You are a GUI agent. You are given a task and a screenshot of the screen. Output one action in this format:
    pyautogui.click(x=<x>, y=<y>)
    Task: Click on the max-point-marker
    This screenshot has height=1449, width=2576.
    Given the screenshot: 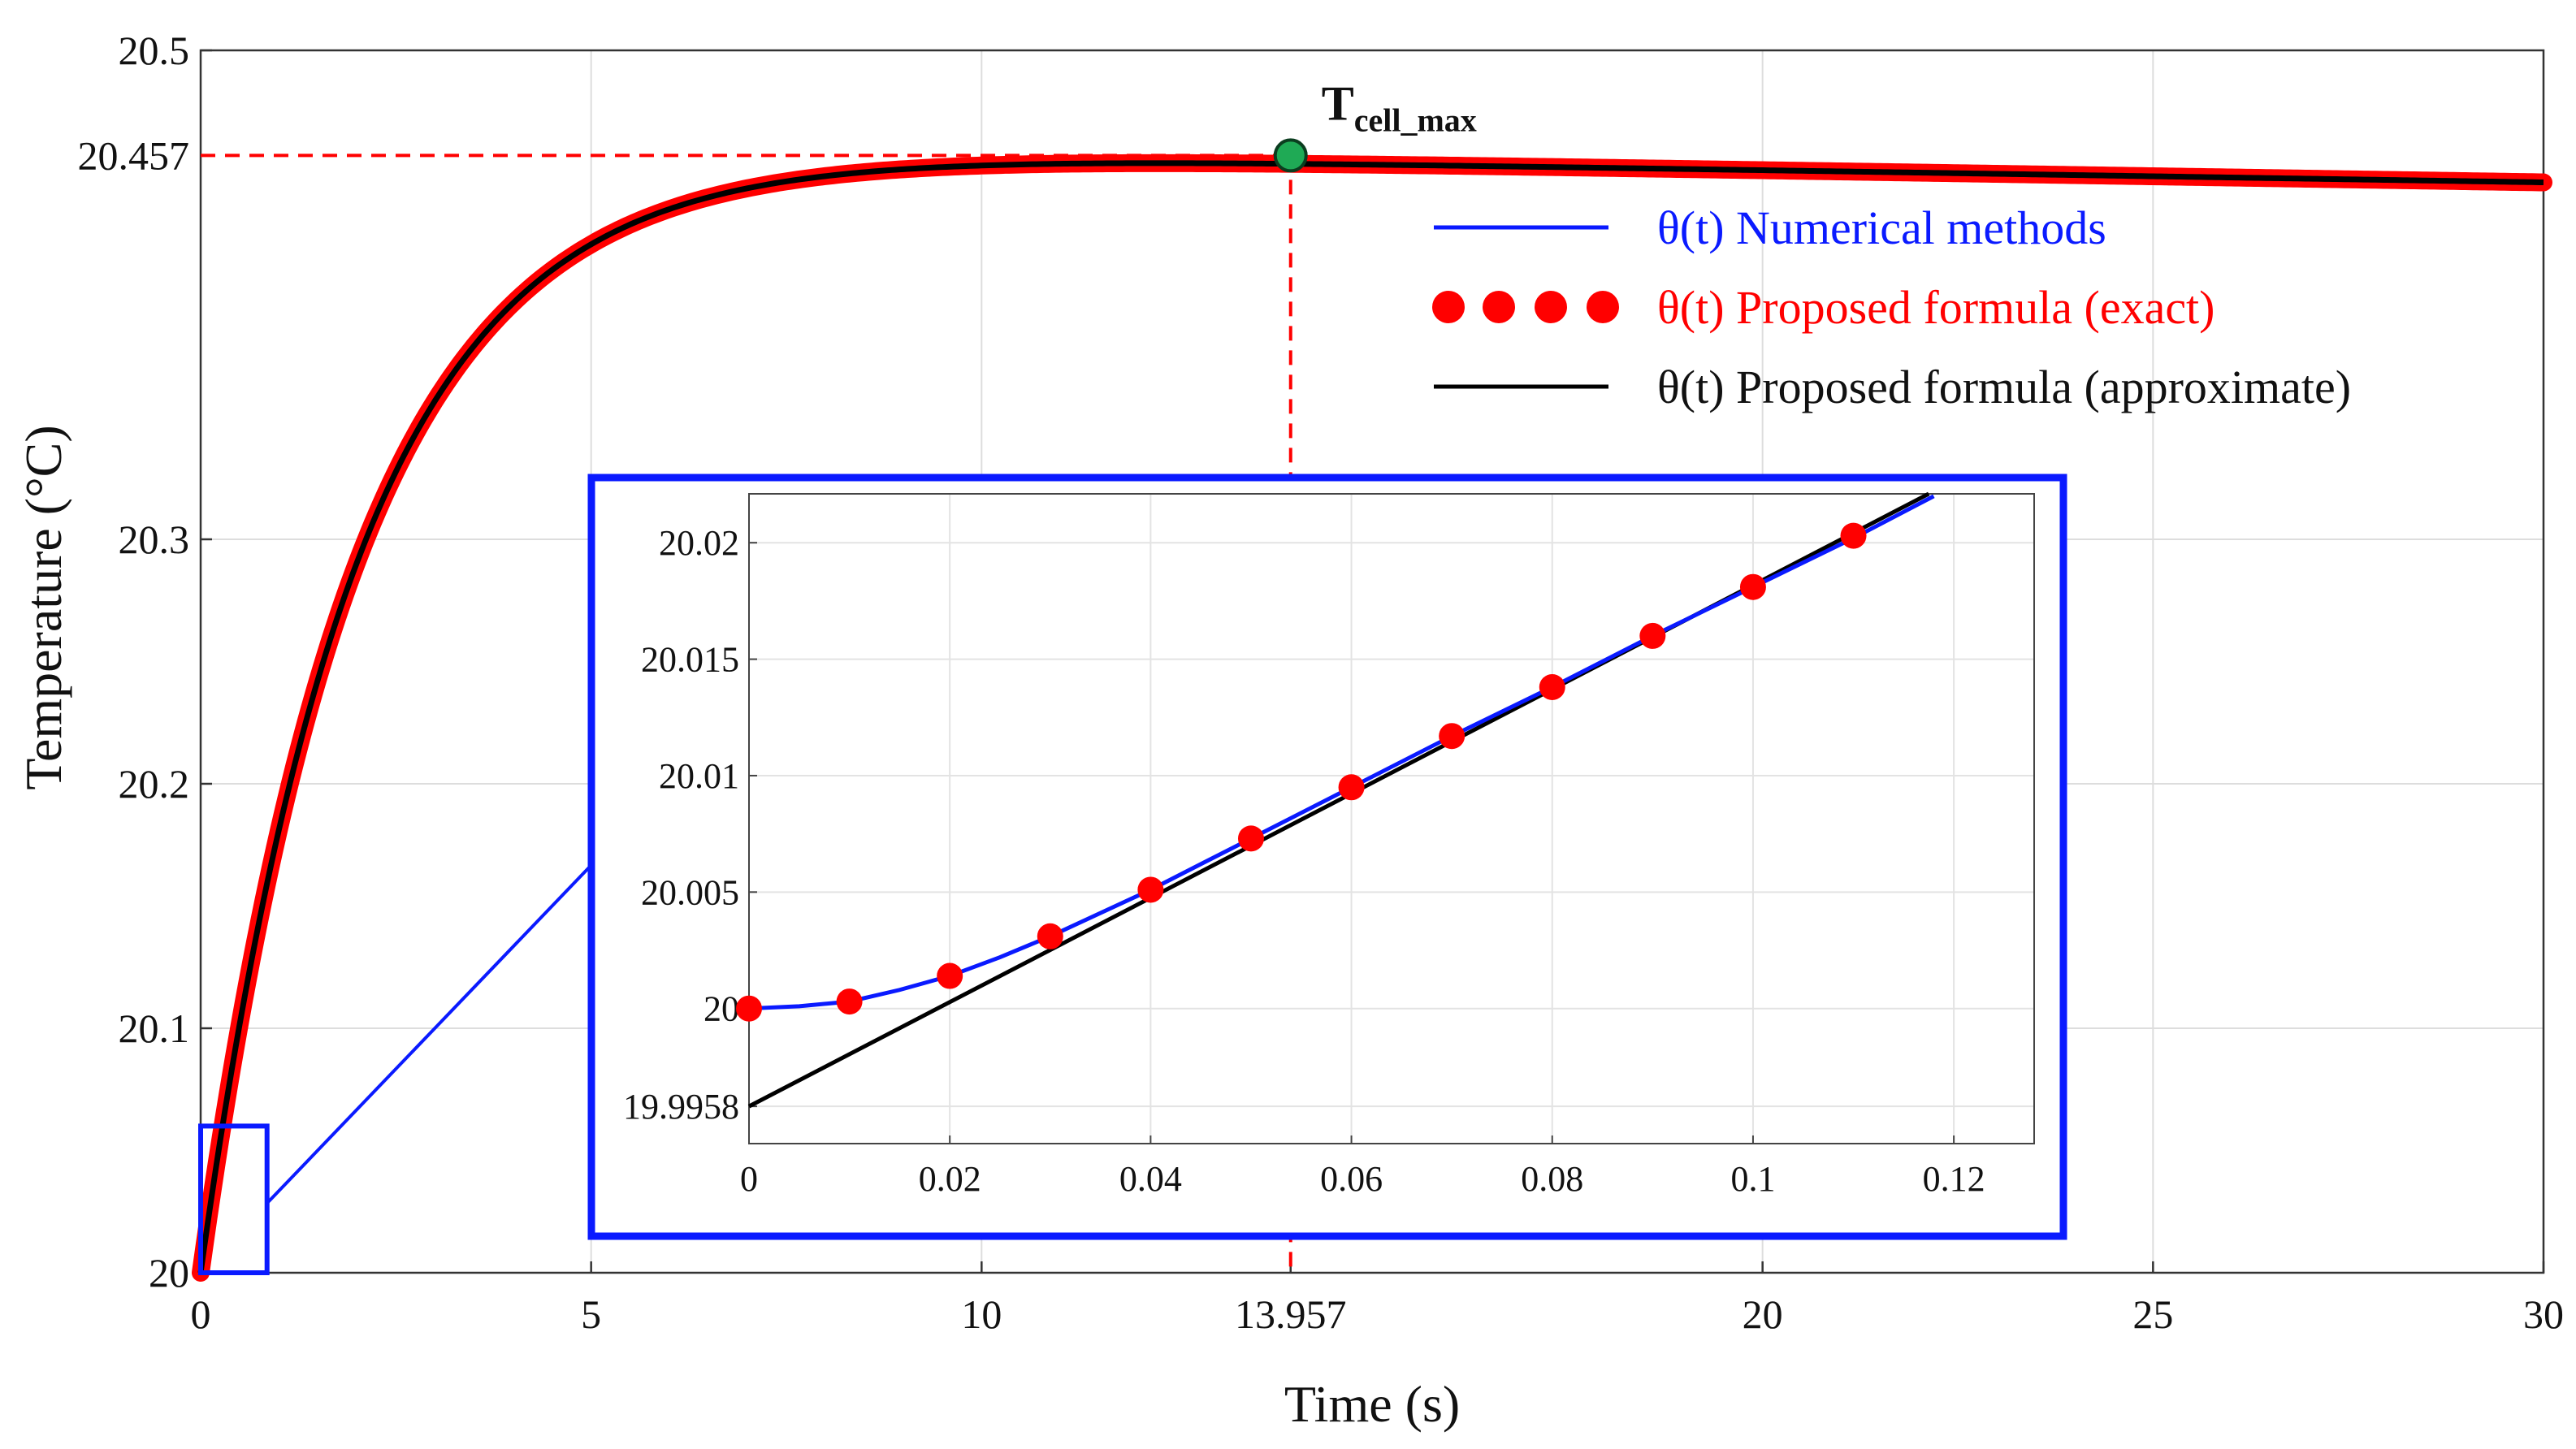 What is the action you would take?
    pyautogui.click(x=1290, y=155)
    